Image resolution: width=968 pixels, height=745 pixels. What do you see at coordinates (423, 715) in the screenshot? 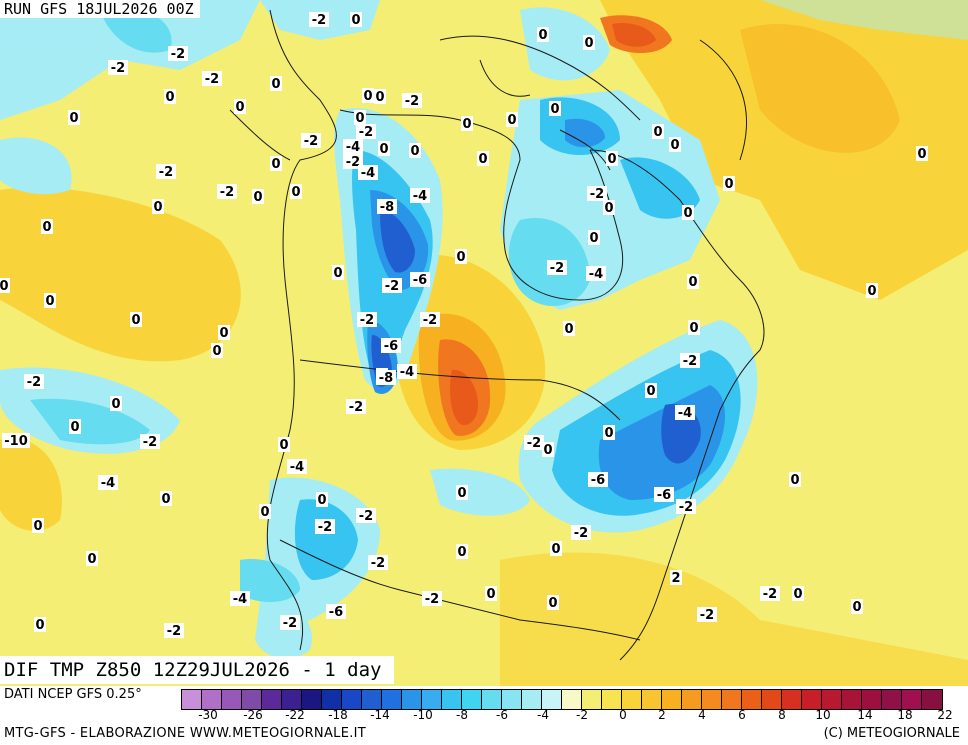
I see `legend-tick-label: -10` at bounding box center [423, 715].